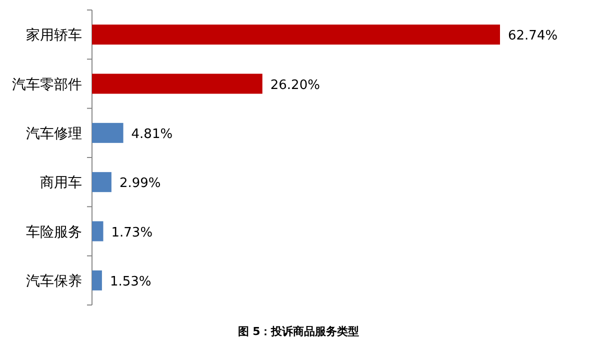 The width and height of the screenshot is (593, 347). I want to click on y-tick-label: 家用轿车, so click(54, 36).